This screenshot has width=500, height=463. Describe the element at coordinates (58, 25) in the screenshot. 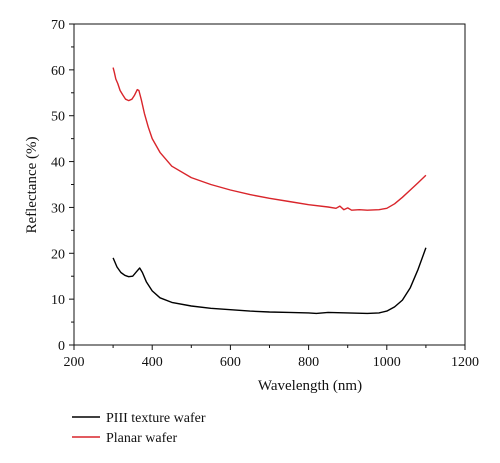

I see `y-tick-label: 70` at that location.